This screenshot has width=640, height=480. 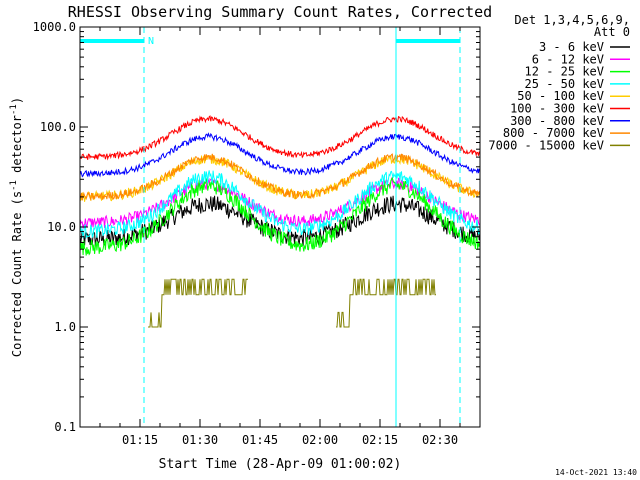 What do you see at coordinates (571, 47) in the screenshot?
I see `legend-entry-label: 3 - 6 keV` at bounding box center [571, 47].